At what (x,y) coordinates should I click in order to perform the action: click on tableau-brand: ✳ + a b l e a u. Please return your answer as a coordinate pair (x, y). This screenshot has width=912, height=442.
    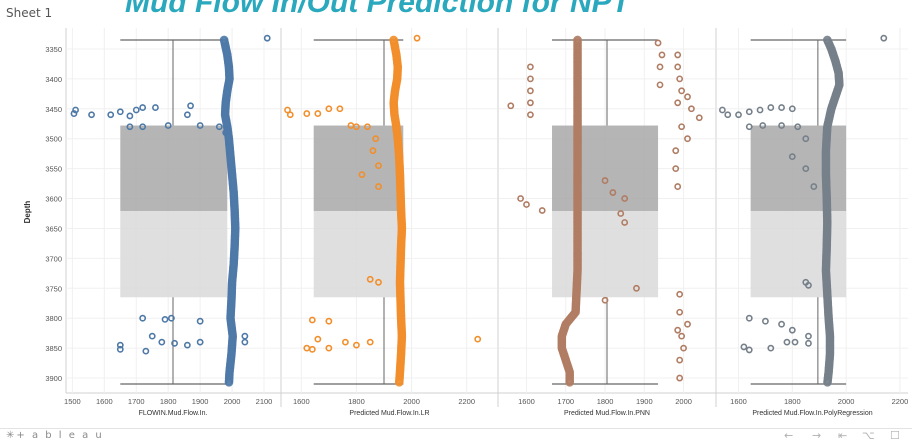
    Looking at the image, I should click on (55, 435).